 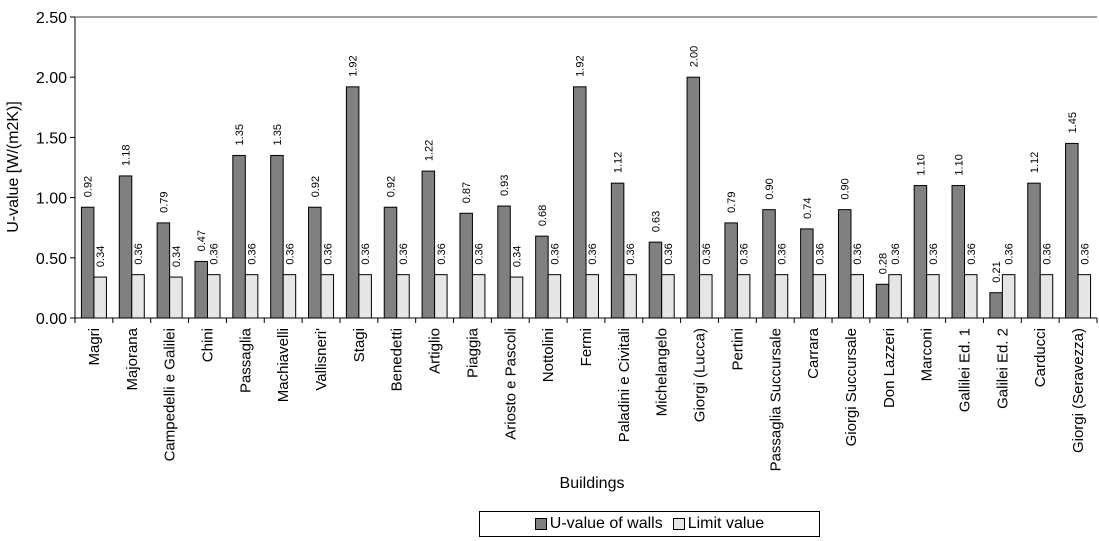 I want to click on x-axis-title: Buildings, so click(x=592, y=483).